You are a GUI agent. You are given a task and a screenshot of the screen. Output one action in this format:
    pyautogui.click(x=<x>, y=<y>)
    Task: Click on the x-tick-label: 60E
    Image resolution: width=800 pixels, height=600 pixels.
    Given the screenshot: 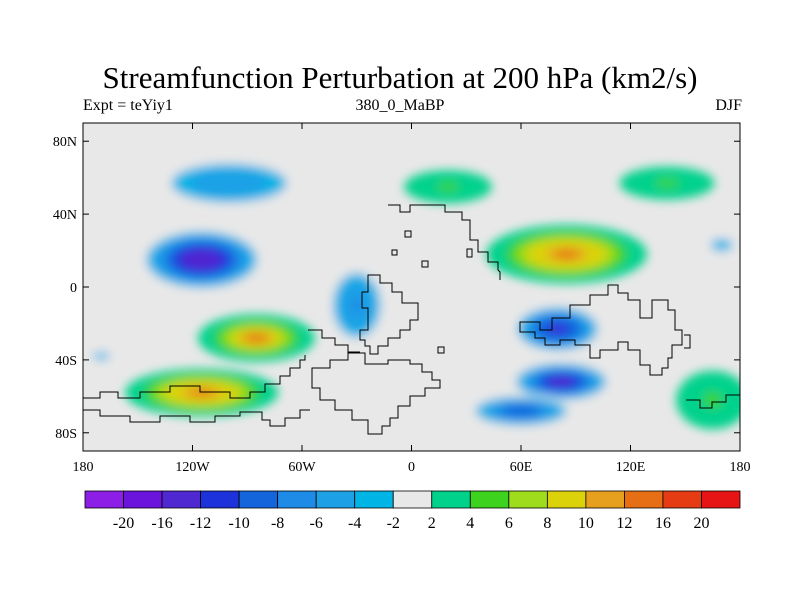 What is the action you would take?
    pyautogui.click(x=521, y=467)
    